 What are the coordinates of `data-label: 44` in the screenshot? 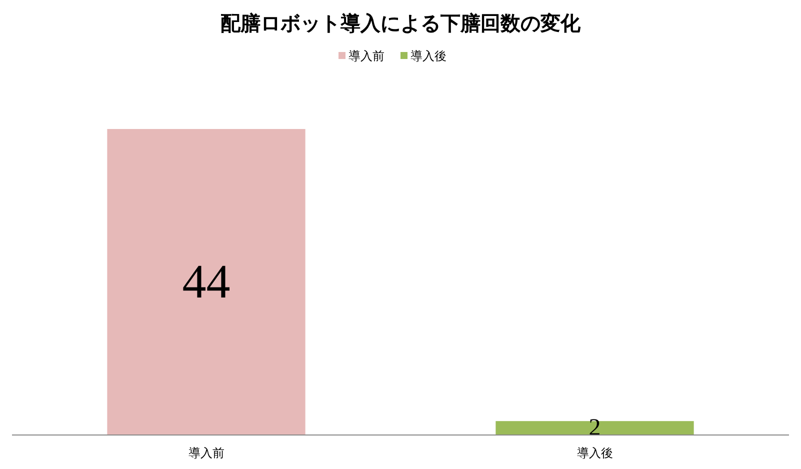 It's located at (206, 282).